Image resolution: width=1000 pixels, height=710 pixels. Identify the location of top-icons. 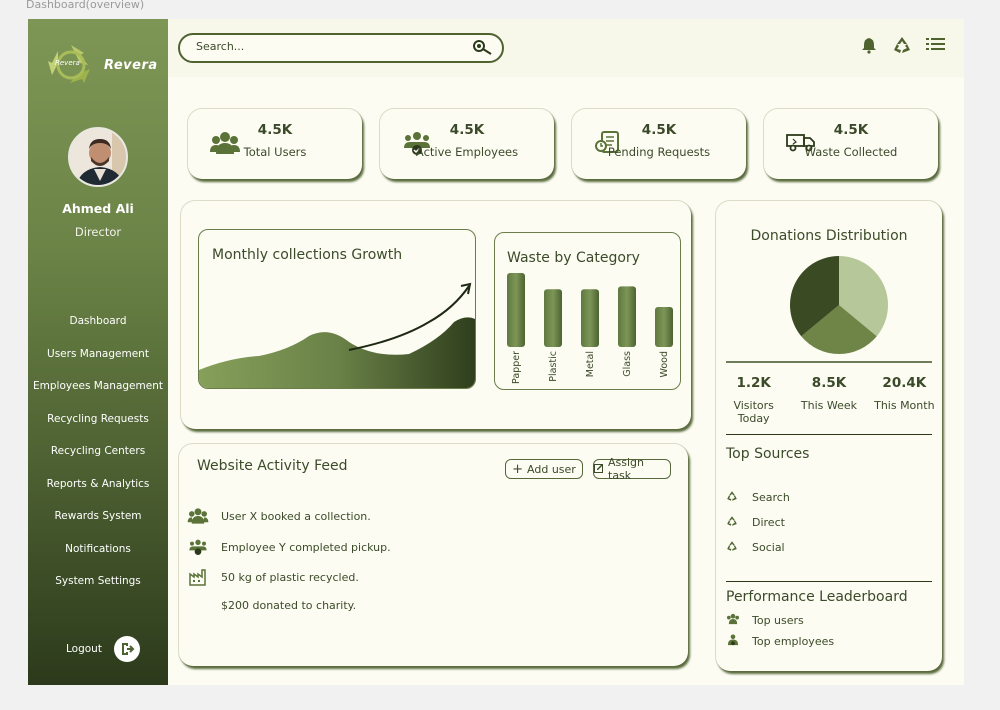
(903, 47).